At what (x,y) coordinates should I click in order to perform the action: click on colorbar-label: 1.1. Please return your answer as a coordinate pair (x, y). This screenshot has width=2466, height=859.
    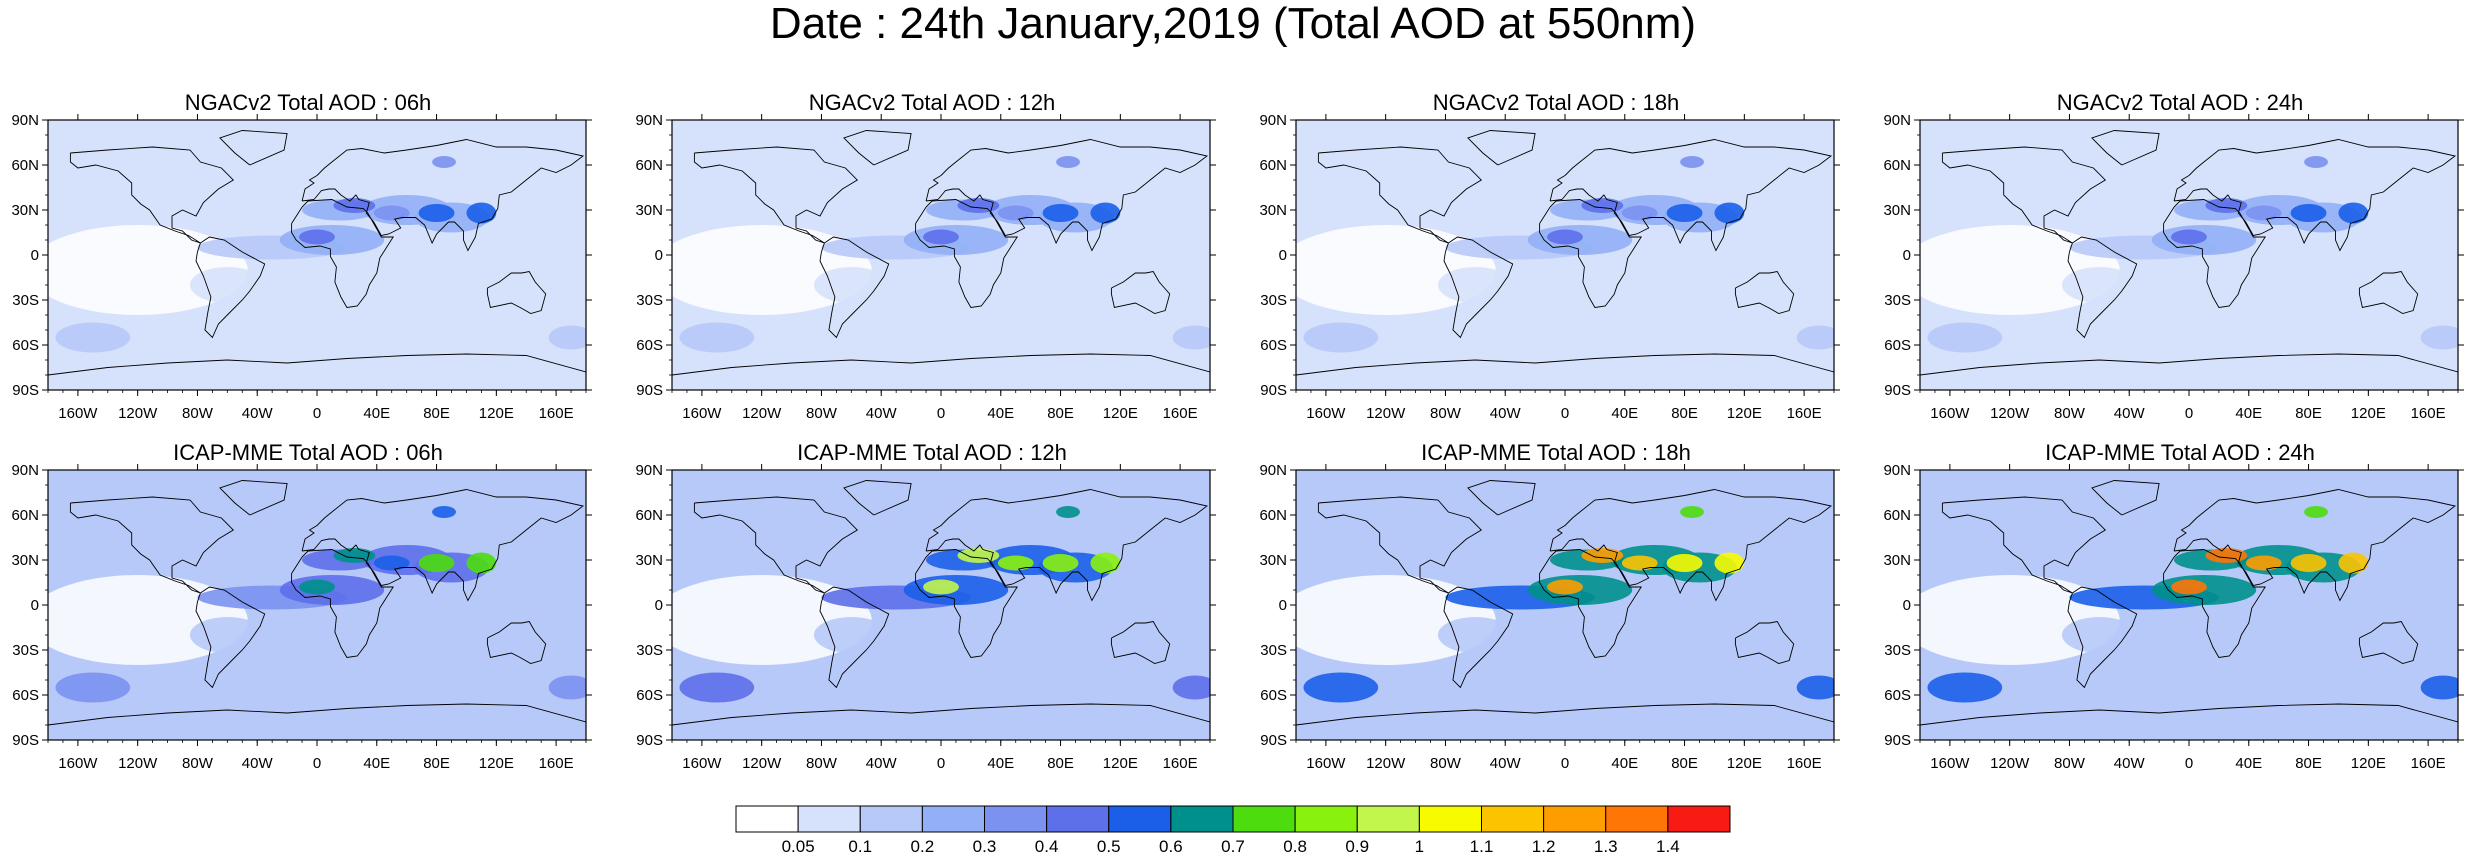
    Looking at the image, I should click on (1482, 846).